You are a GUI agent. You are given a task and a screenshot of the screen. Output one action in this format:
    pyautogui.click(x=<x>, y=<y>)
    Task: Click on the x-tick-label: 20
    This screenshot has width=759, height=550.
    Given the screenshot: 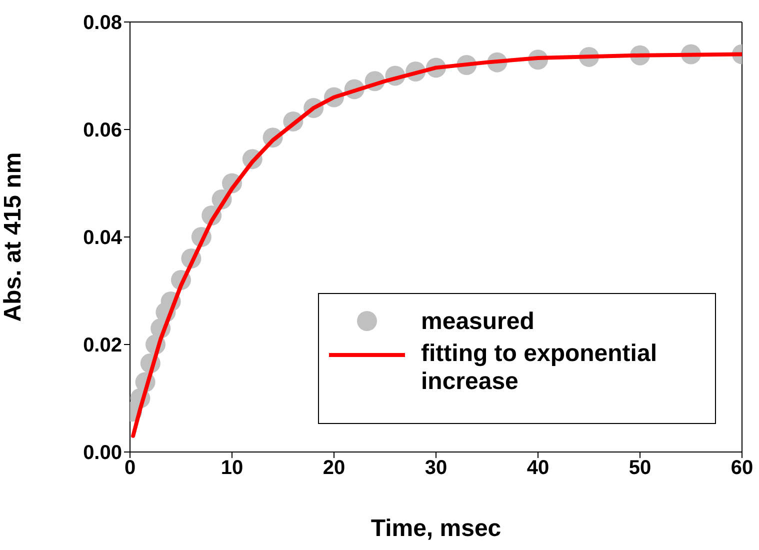 What is the action you would take?
    pyautogui.click(x=334, y=468)
    